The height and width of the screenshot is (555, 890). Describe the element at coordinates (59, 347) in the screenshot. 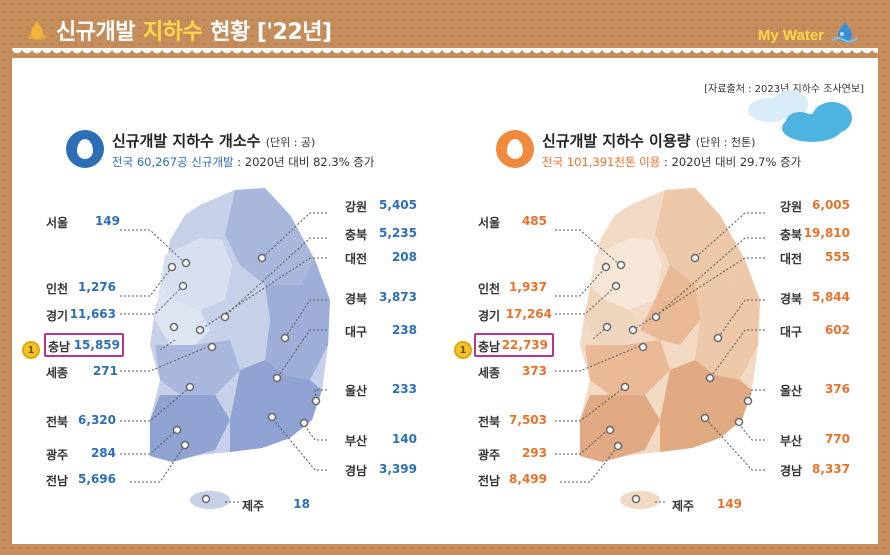

I see `left-label-chungnam: 충남` at that location.